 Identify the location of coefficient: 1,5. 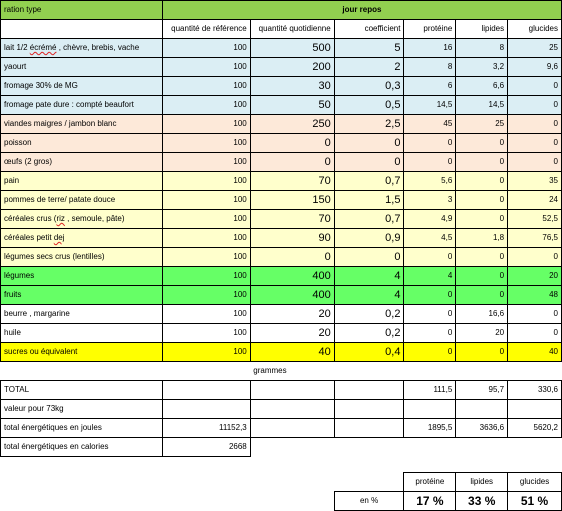
(369, 200).